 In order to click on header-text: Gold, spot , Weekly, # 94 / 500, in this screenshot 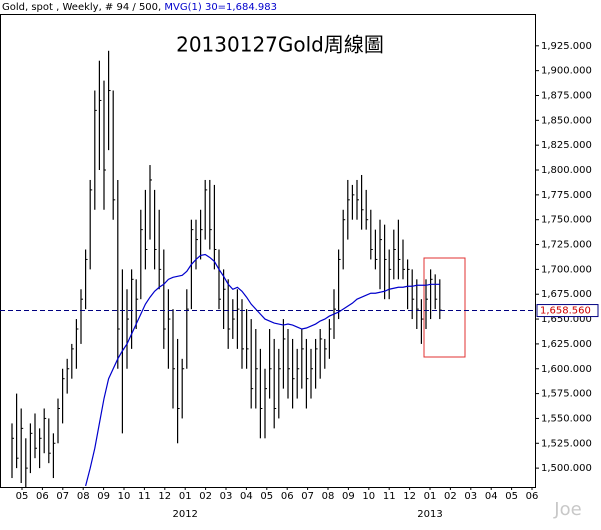, I will do `click(83, 7)`.